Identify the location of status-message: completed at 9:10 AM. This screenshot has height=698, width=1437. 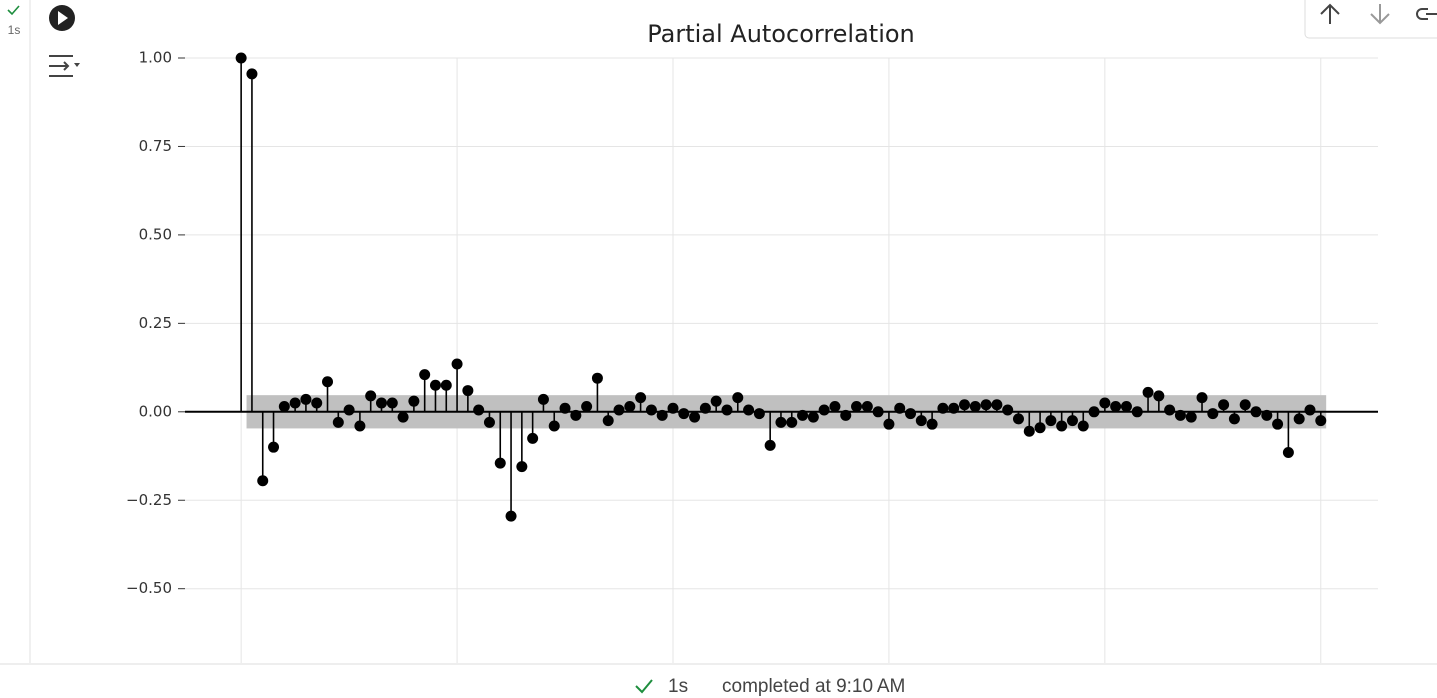
(813, 686).